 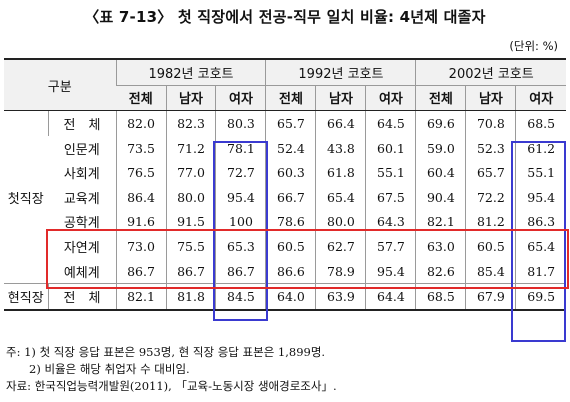 I want to click on table-cell: 62.7, so click(x=340, y=246).